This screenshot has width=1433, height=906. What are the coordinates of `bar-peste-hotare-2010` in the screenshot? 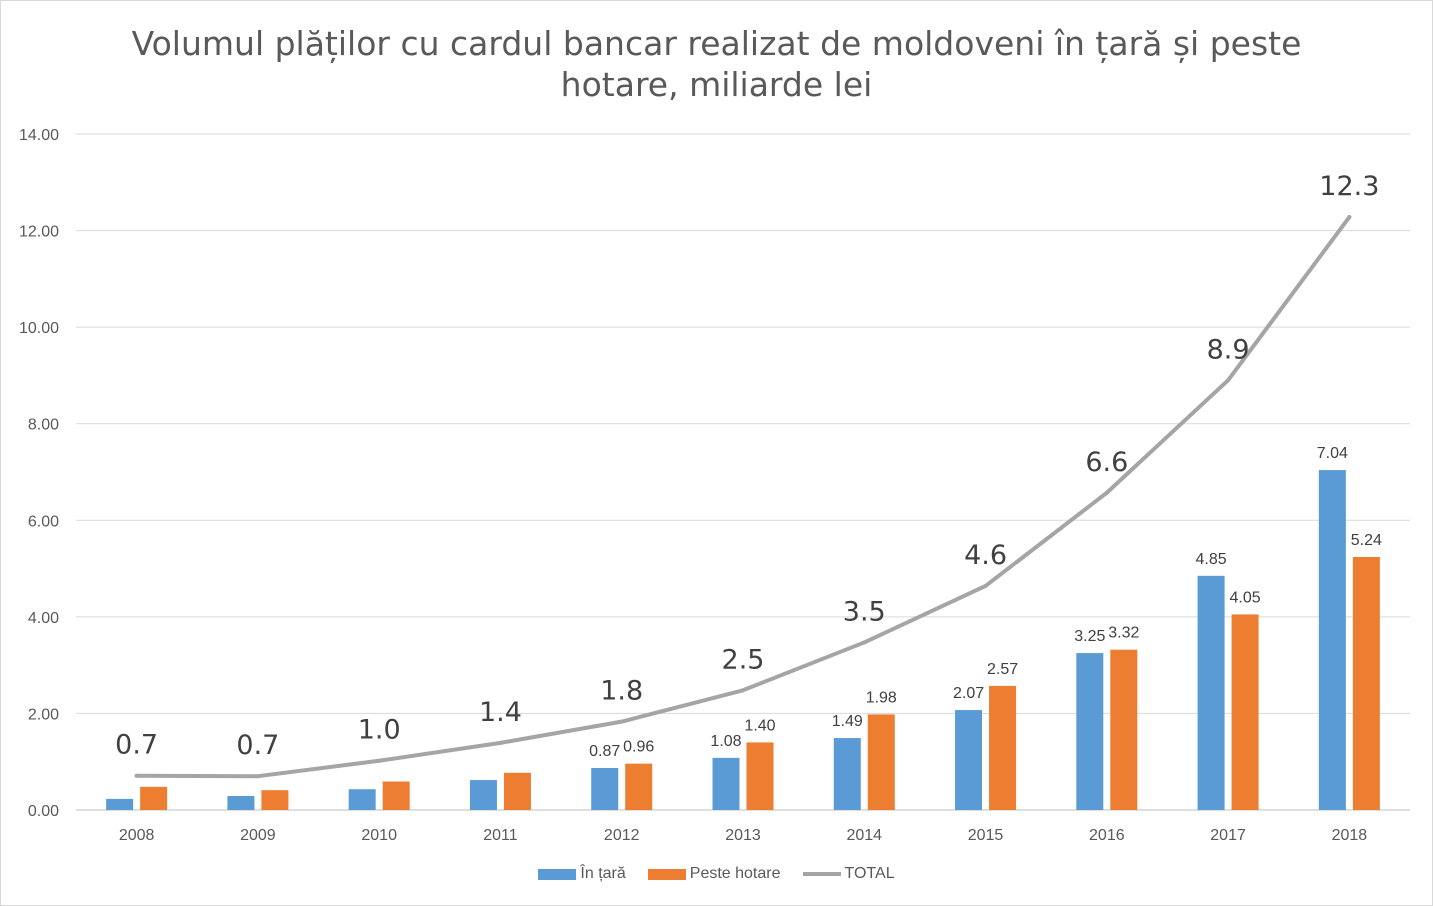 It's located at (396, 795).